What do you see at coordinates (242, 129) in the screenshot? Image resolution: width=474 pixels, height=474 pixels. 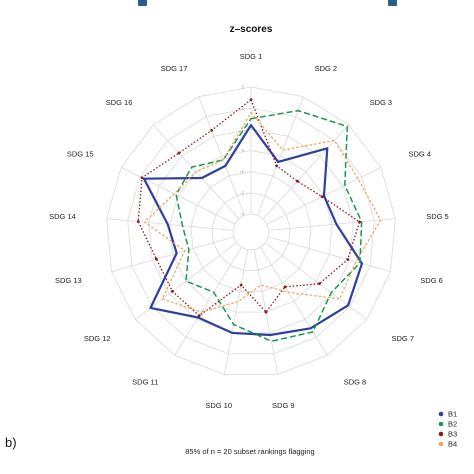 I see `tick-label-4: 1` at bounding box center [242, 129].